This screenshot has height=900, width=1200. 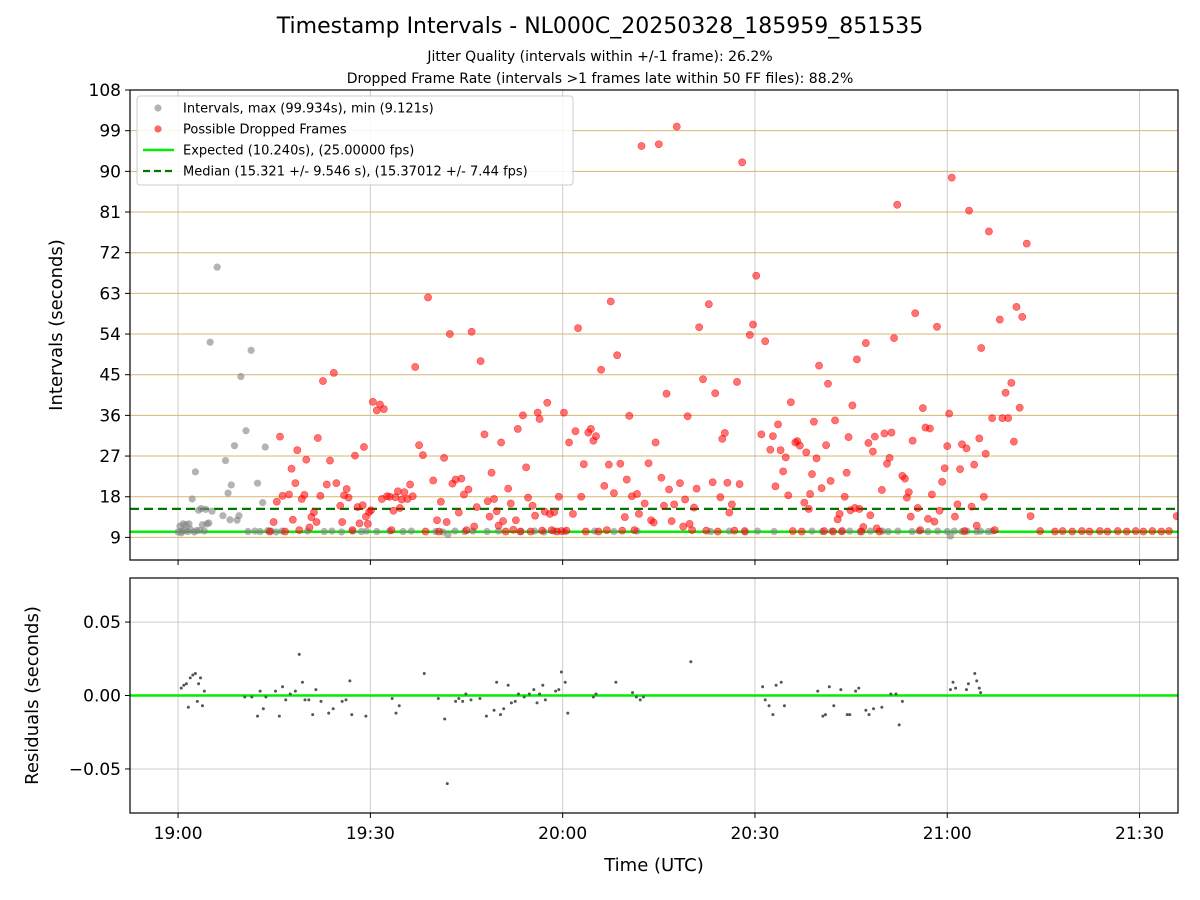 I want to click on x-tick-label: 20:00, so click(x=562, y=834).